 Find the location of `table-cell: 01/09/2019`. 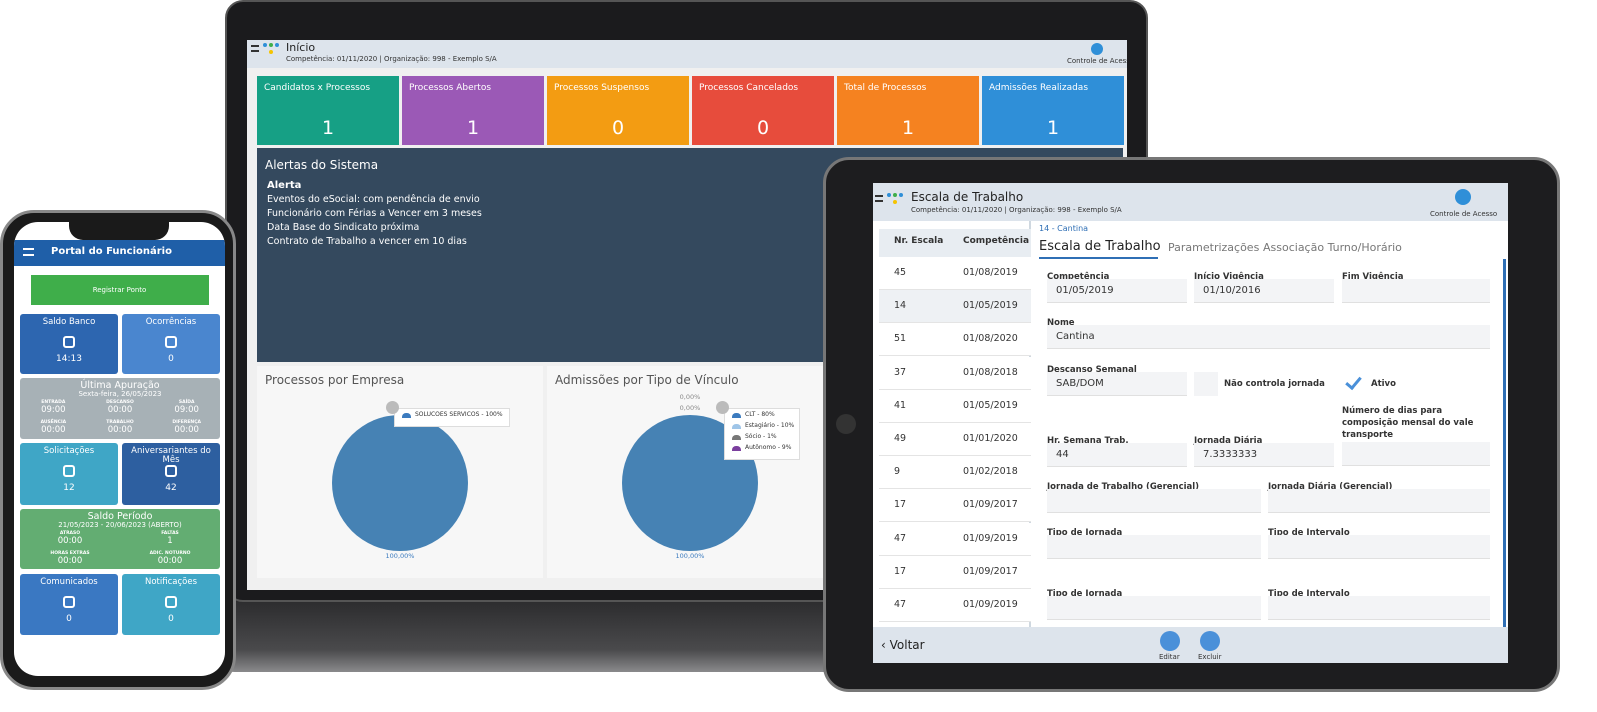

table-cell: 01/09/2019 is located at coordinates (990, 538).